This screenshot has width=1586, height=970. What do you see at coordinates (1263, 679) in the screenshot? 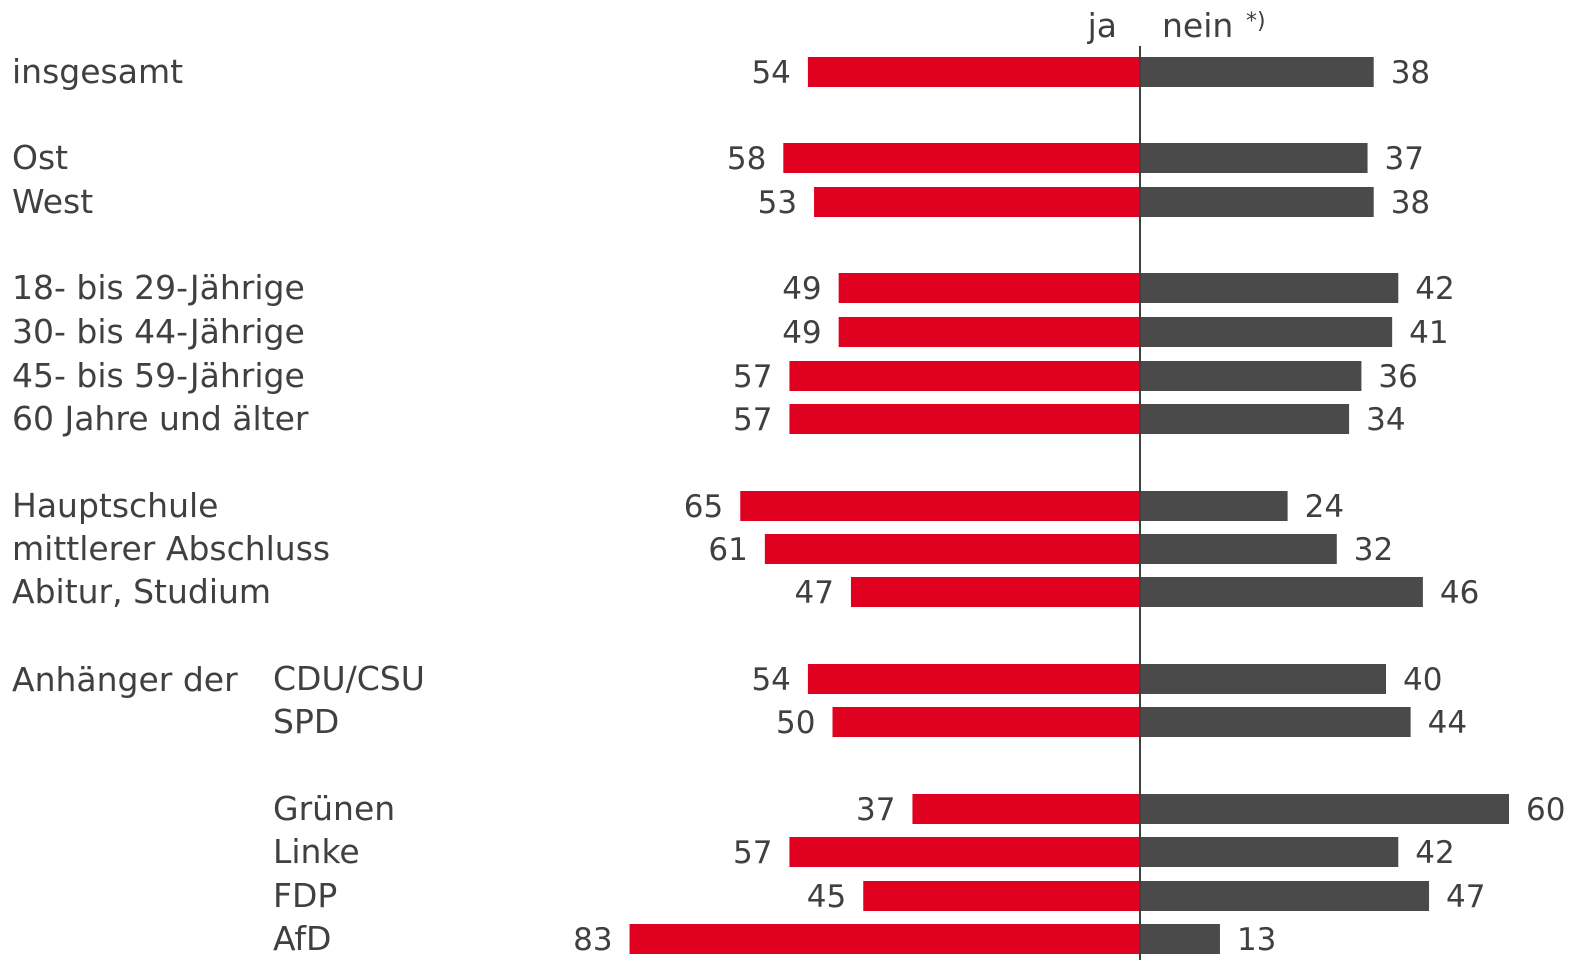
I see `bar-nein-cdu-csu` at bounding box center [1263, 679].